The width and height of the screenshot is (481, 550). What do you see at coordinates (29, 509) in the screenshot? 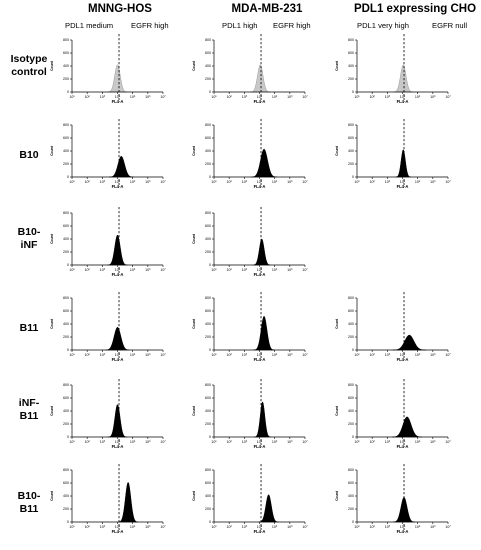
I see `row-label-line: B11` at bounding box center [29, 509].